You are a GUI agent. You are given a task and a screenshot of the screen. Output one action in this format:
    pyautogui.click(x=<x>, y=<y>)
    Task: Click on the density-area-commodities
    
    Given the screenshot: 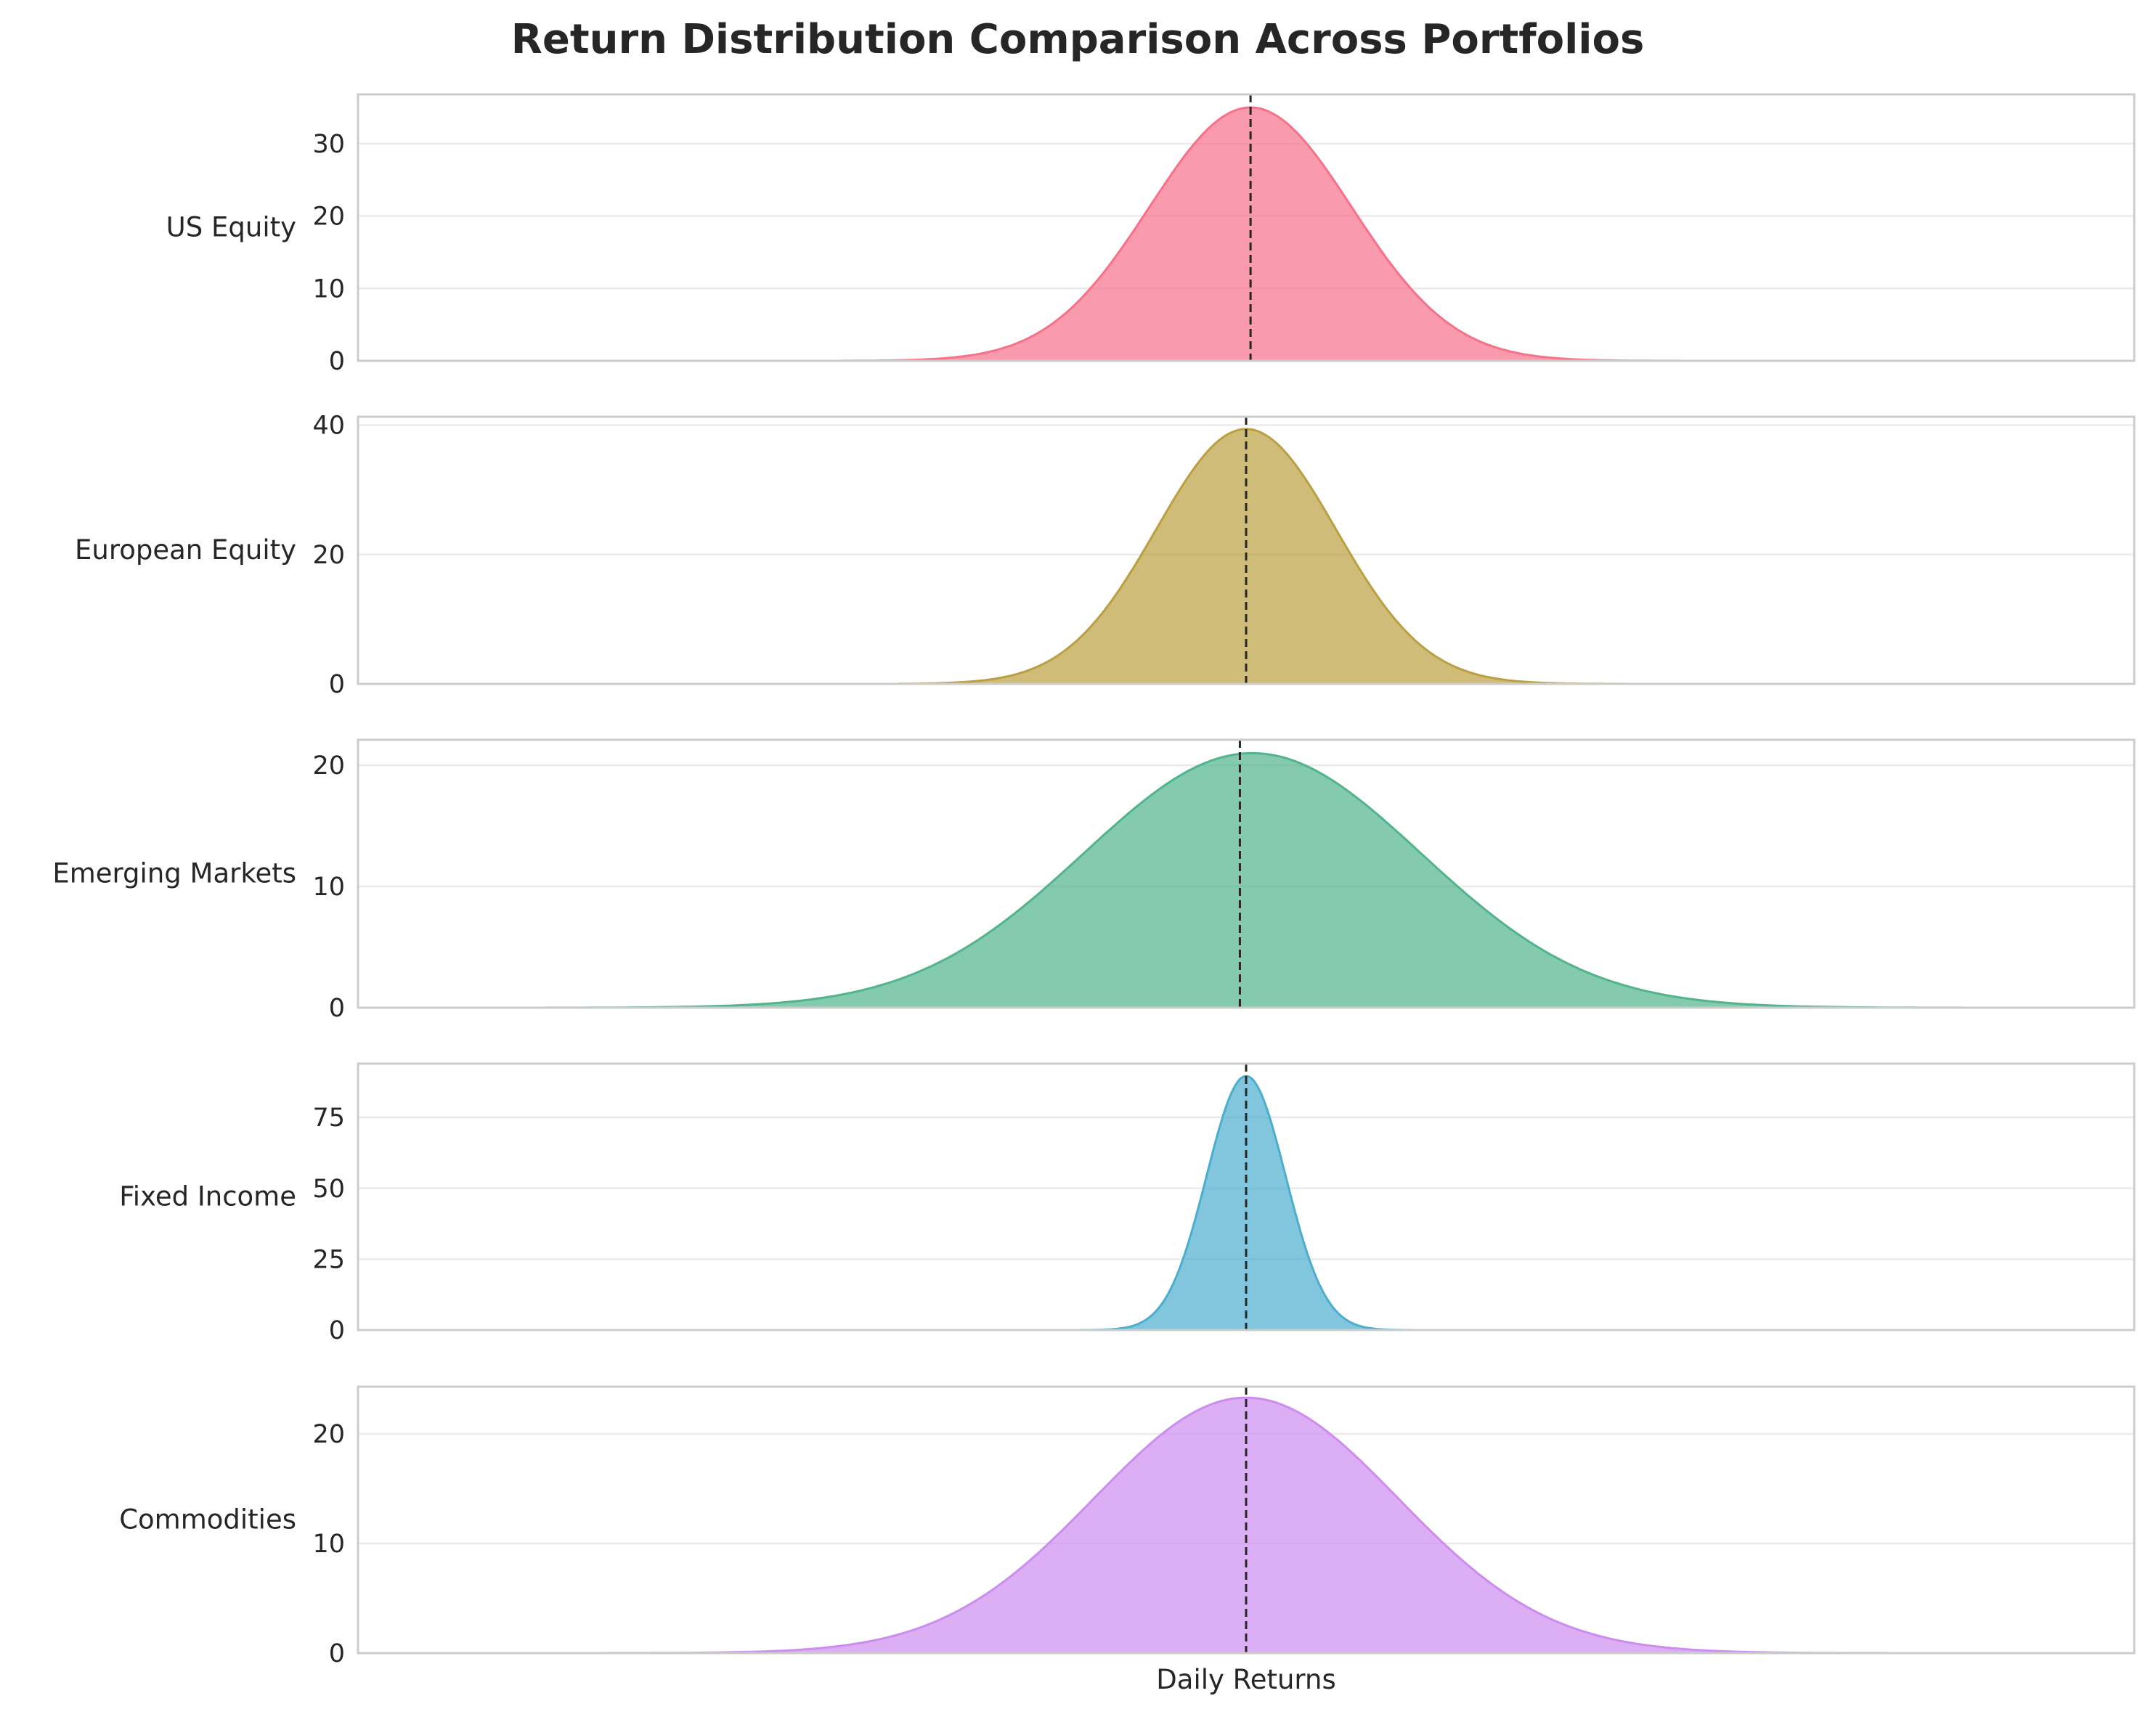 What is the action you would take?
    pyautogui.click(x=1277, y=1525)
    